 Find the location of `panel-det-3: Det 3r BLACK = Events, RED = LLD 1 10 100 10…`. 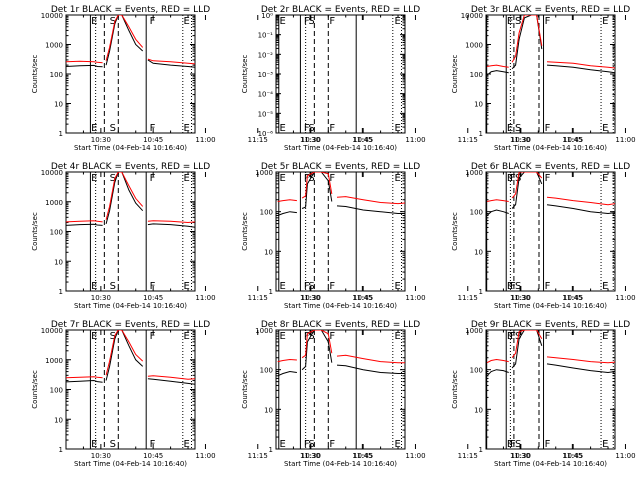

panel-det-3: Det 3r BLACK = Events, RED = LLD 1 10 100 10… is located at coordinates (543, 78).